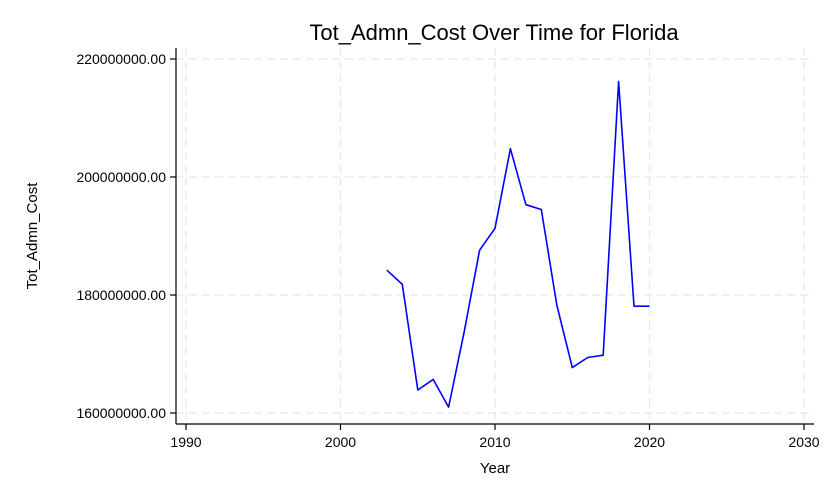  Describe the element at coordinates (121, 295) in the screenshot. I see `y-tick-label: 180000000.00` at that location.